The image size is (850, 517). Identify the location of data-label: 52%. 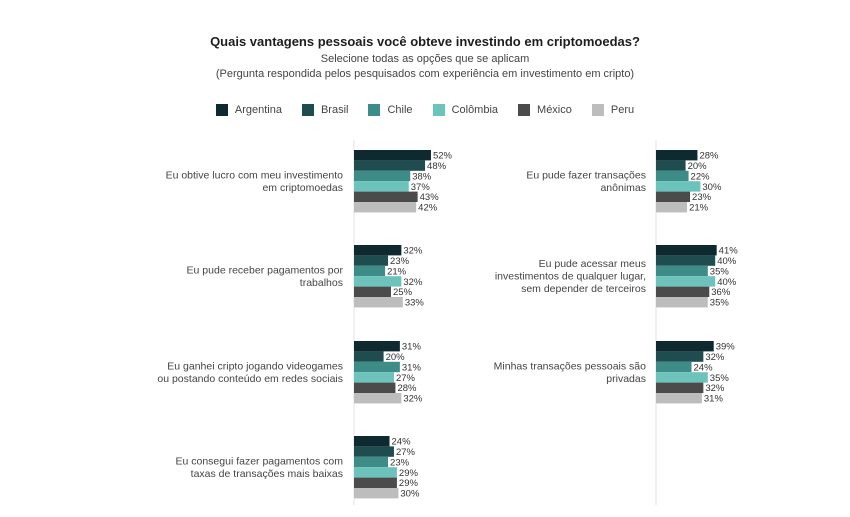
(443, 156).